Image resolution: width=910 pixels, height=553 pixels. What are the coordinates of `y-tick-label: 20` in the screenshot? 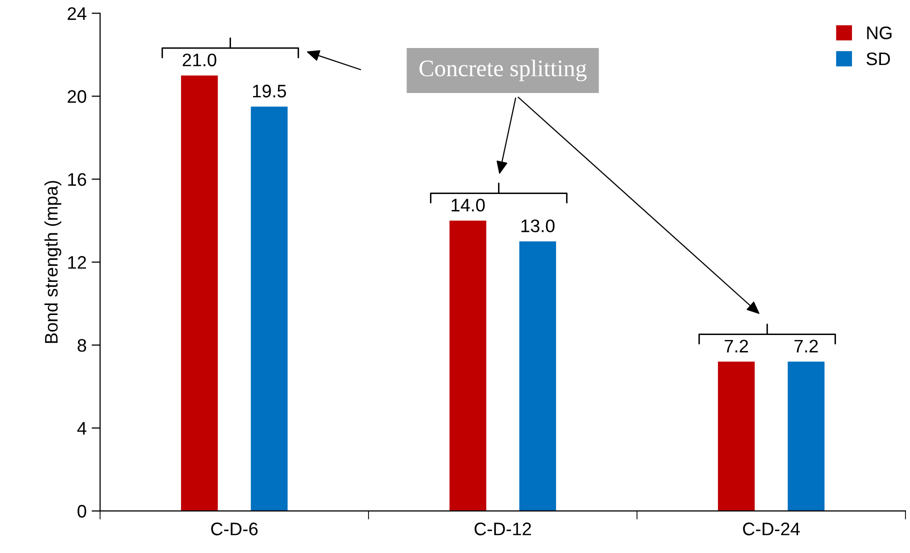 It's located at (77, 96).